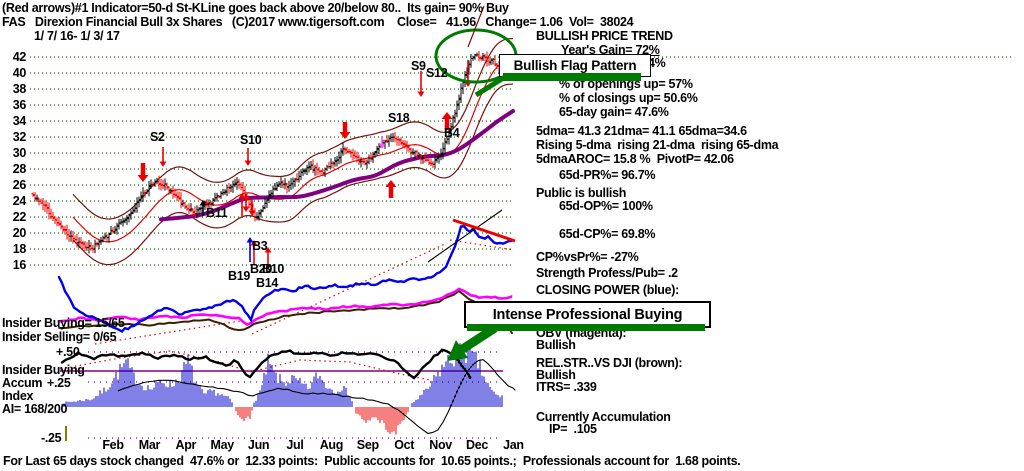 This screenshot has width=1024, height=471. Describe the element at coordinates (19, 137) in the screenshot. I see `y-axis-label: 32` at that location.